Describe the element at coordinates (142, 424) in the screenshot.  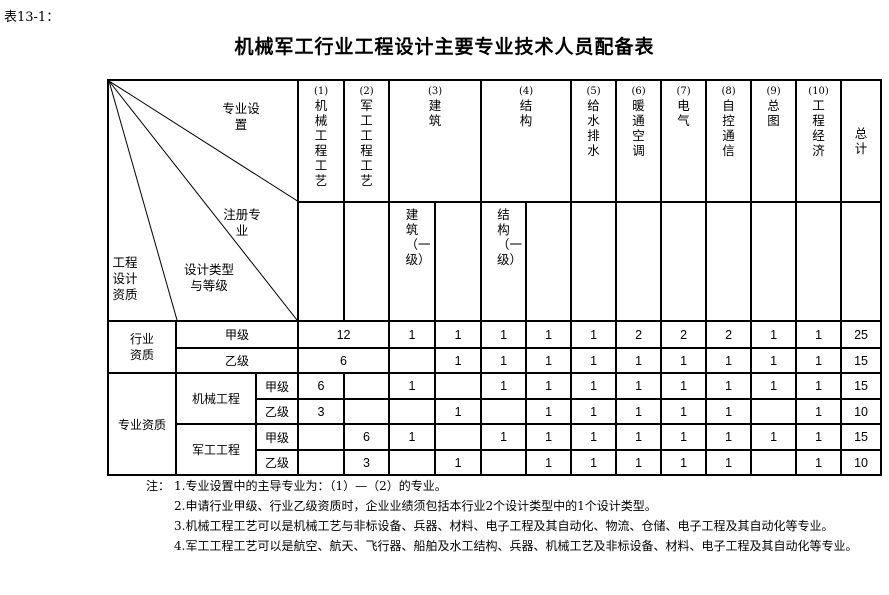
I see `specialty-qualification-label: 专业资质` at that location.